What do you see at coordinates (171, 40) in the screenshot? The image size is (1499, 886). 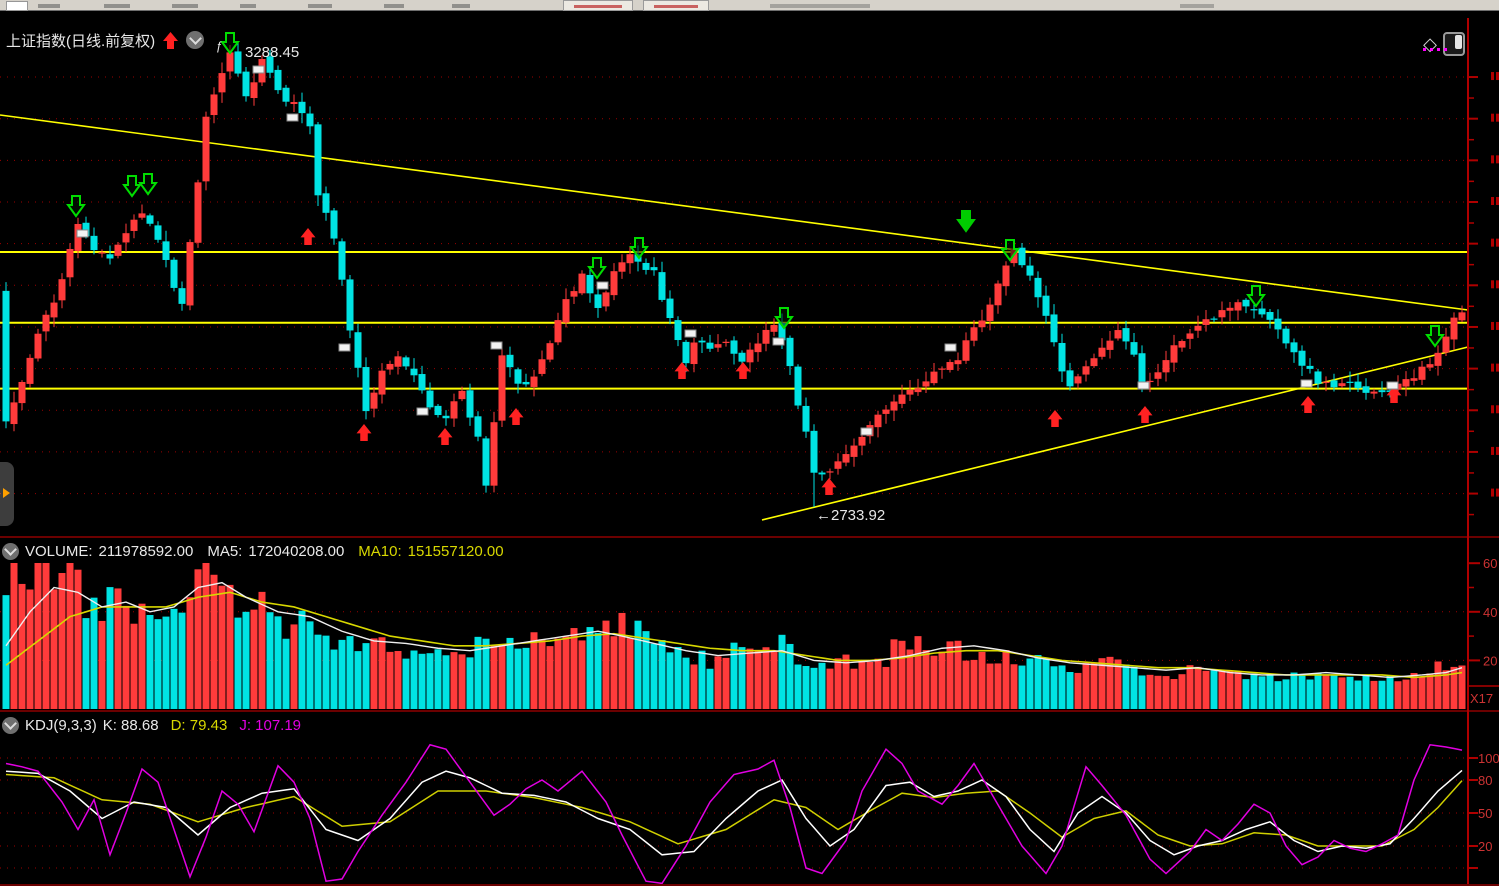 I see `buy-signal-icon` at bounding box center [171, 40].